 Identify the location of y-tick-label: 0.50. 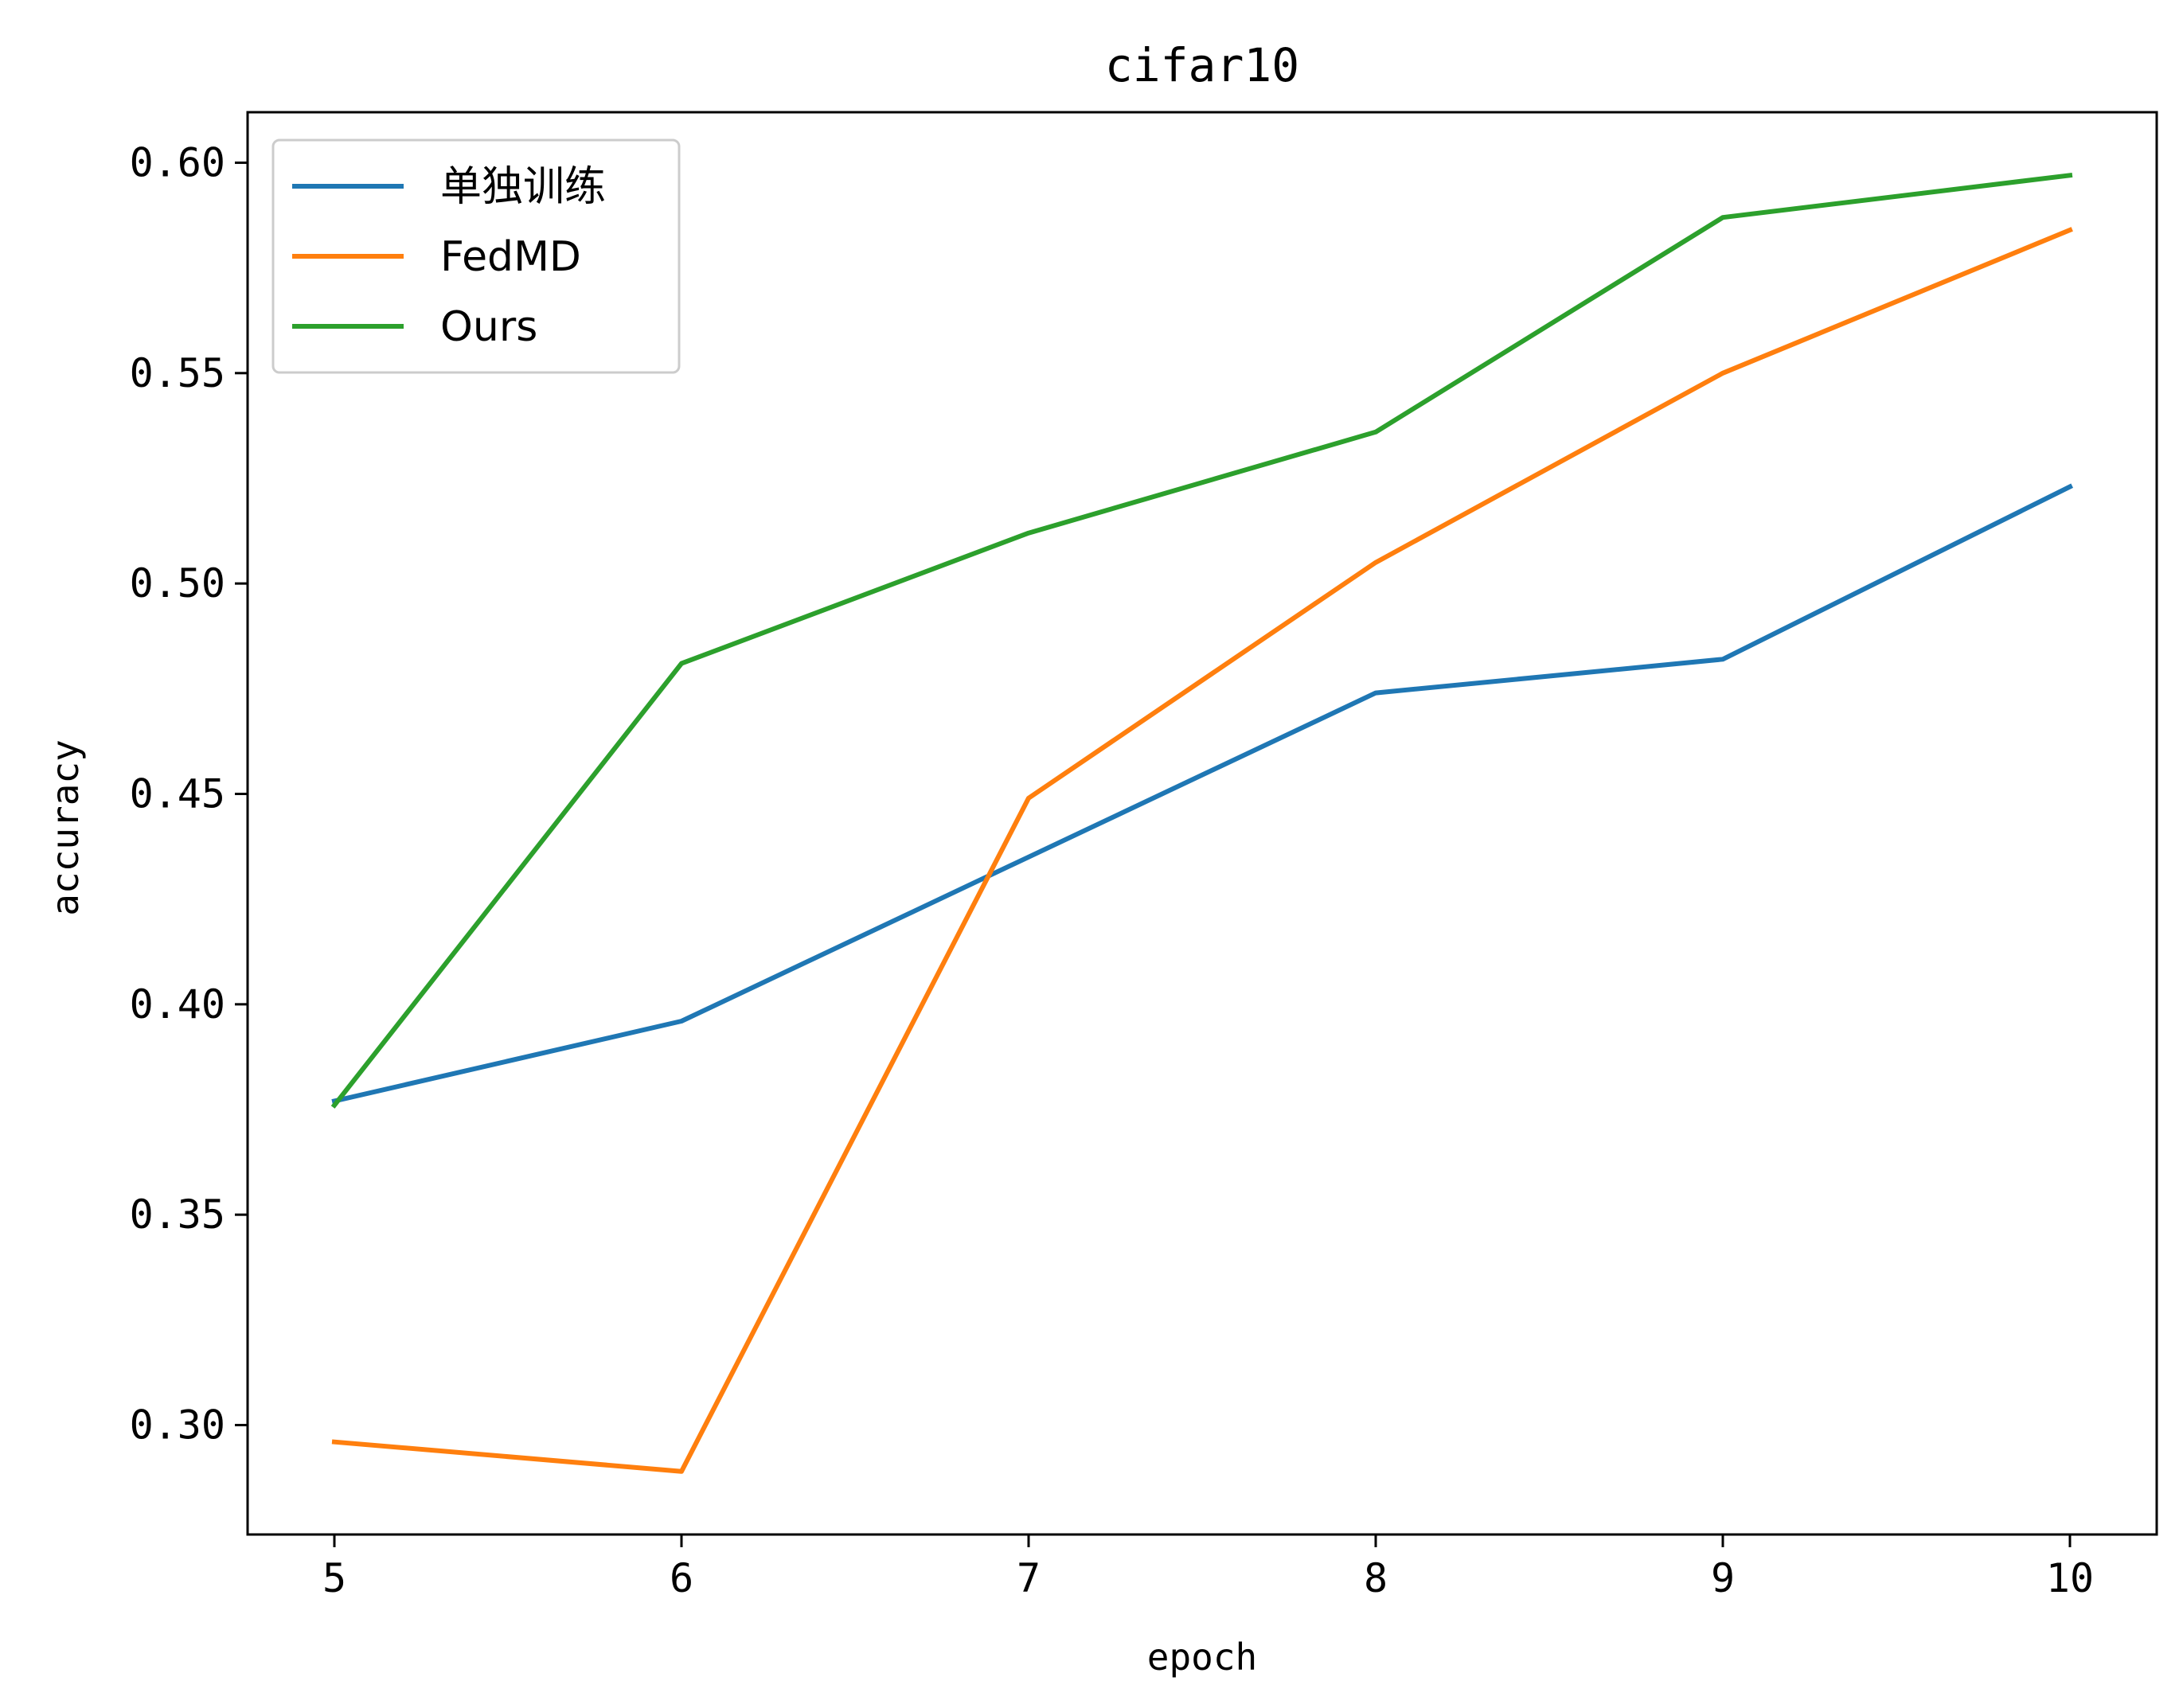
(177, 583).